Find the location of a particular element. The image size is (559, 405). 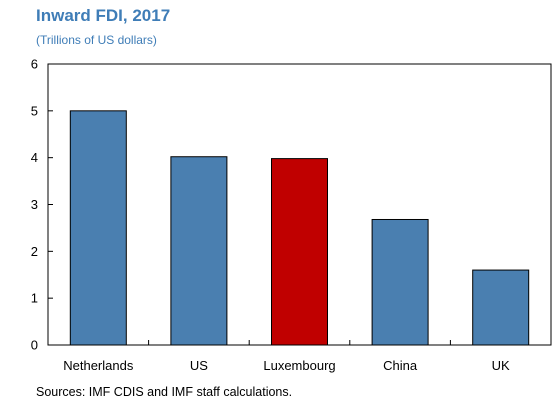

x-tick-label: Luxembourg is located at coordinates (299, 365).